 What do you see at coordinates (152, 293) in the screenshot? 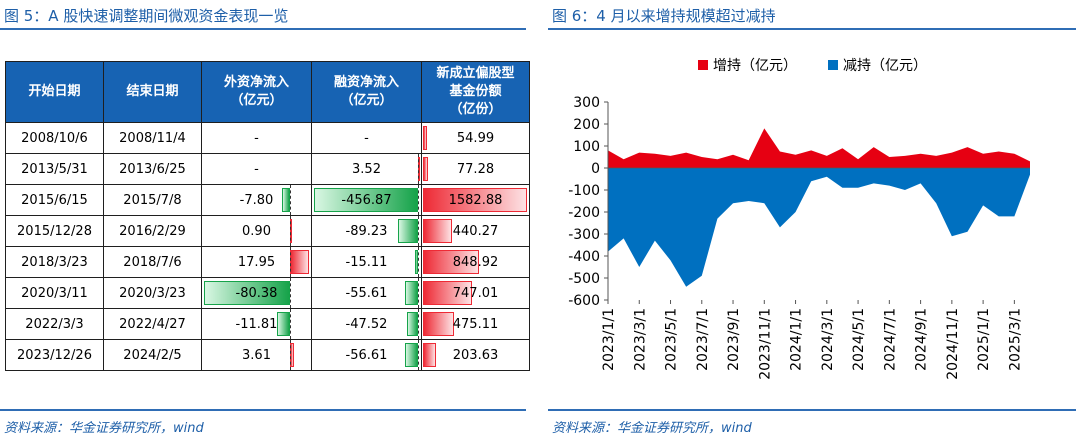
I see `table-cell: 2020/3/23` at bounding box center [152, 293].